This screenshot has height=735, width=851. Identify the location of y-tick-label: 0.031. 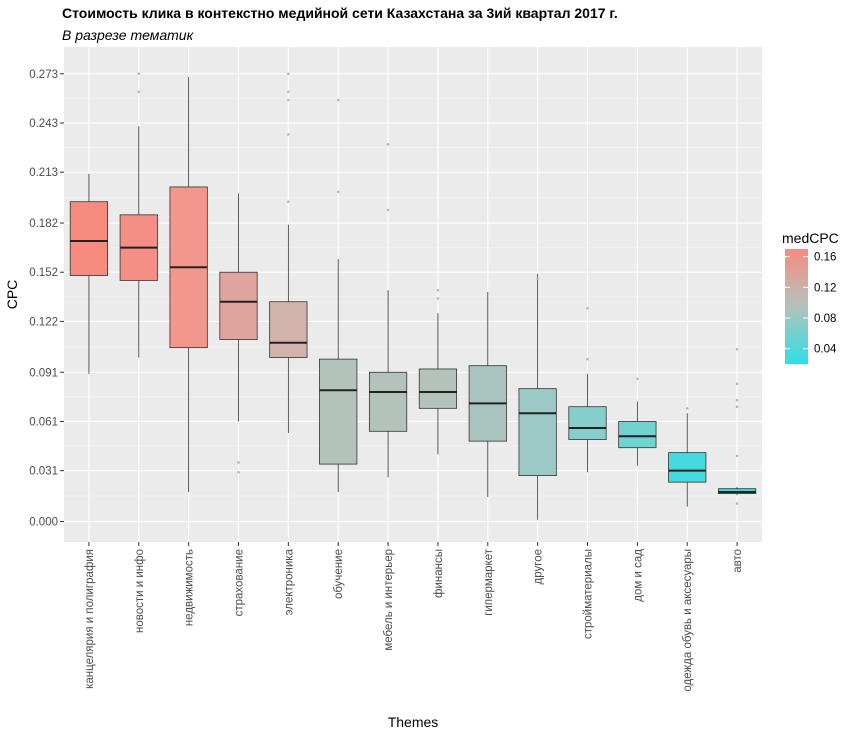
(43, 472).